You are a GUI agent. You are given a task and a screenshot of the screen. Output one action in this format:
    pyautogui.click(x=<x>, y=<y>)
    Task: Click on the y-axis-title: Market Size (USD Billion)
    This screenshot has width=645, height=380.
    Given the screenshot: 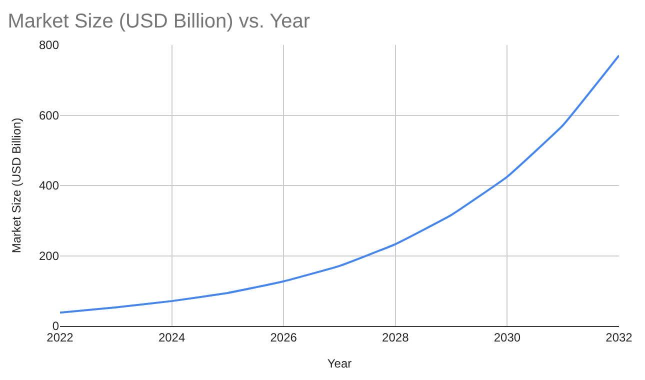 What is the action you would take?
    pyautogui.click(x=16, y=186)
    